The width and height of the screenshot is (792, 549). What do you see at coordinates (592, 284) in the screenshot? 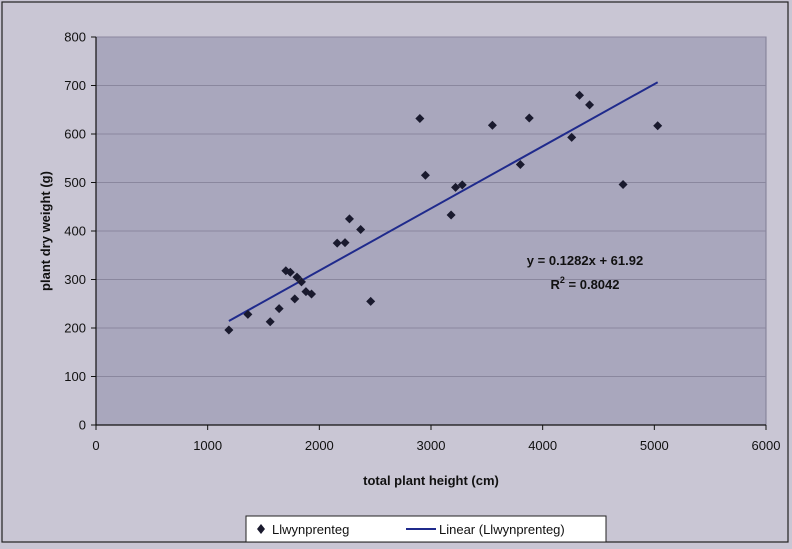
I see `r-squared-value: = 0.8042` at bounding box center [592, 284].